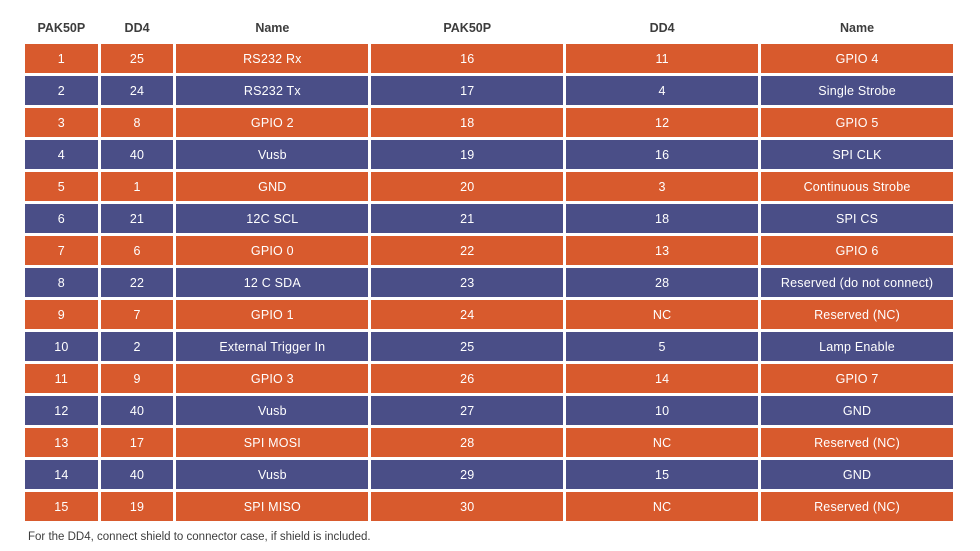 The width and height of the screenshot is (980, 551). What do you see at coordinates (272, 282) in the screenshot?
I see `table-cell: 12 C SDA` at bounding box center [272, 282].